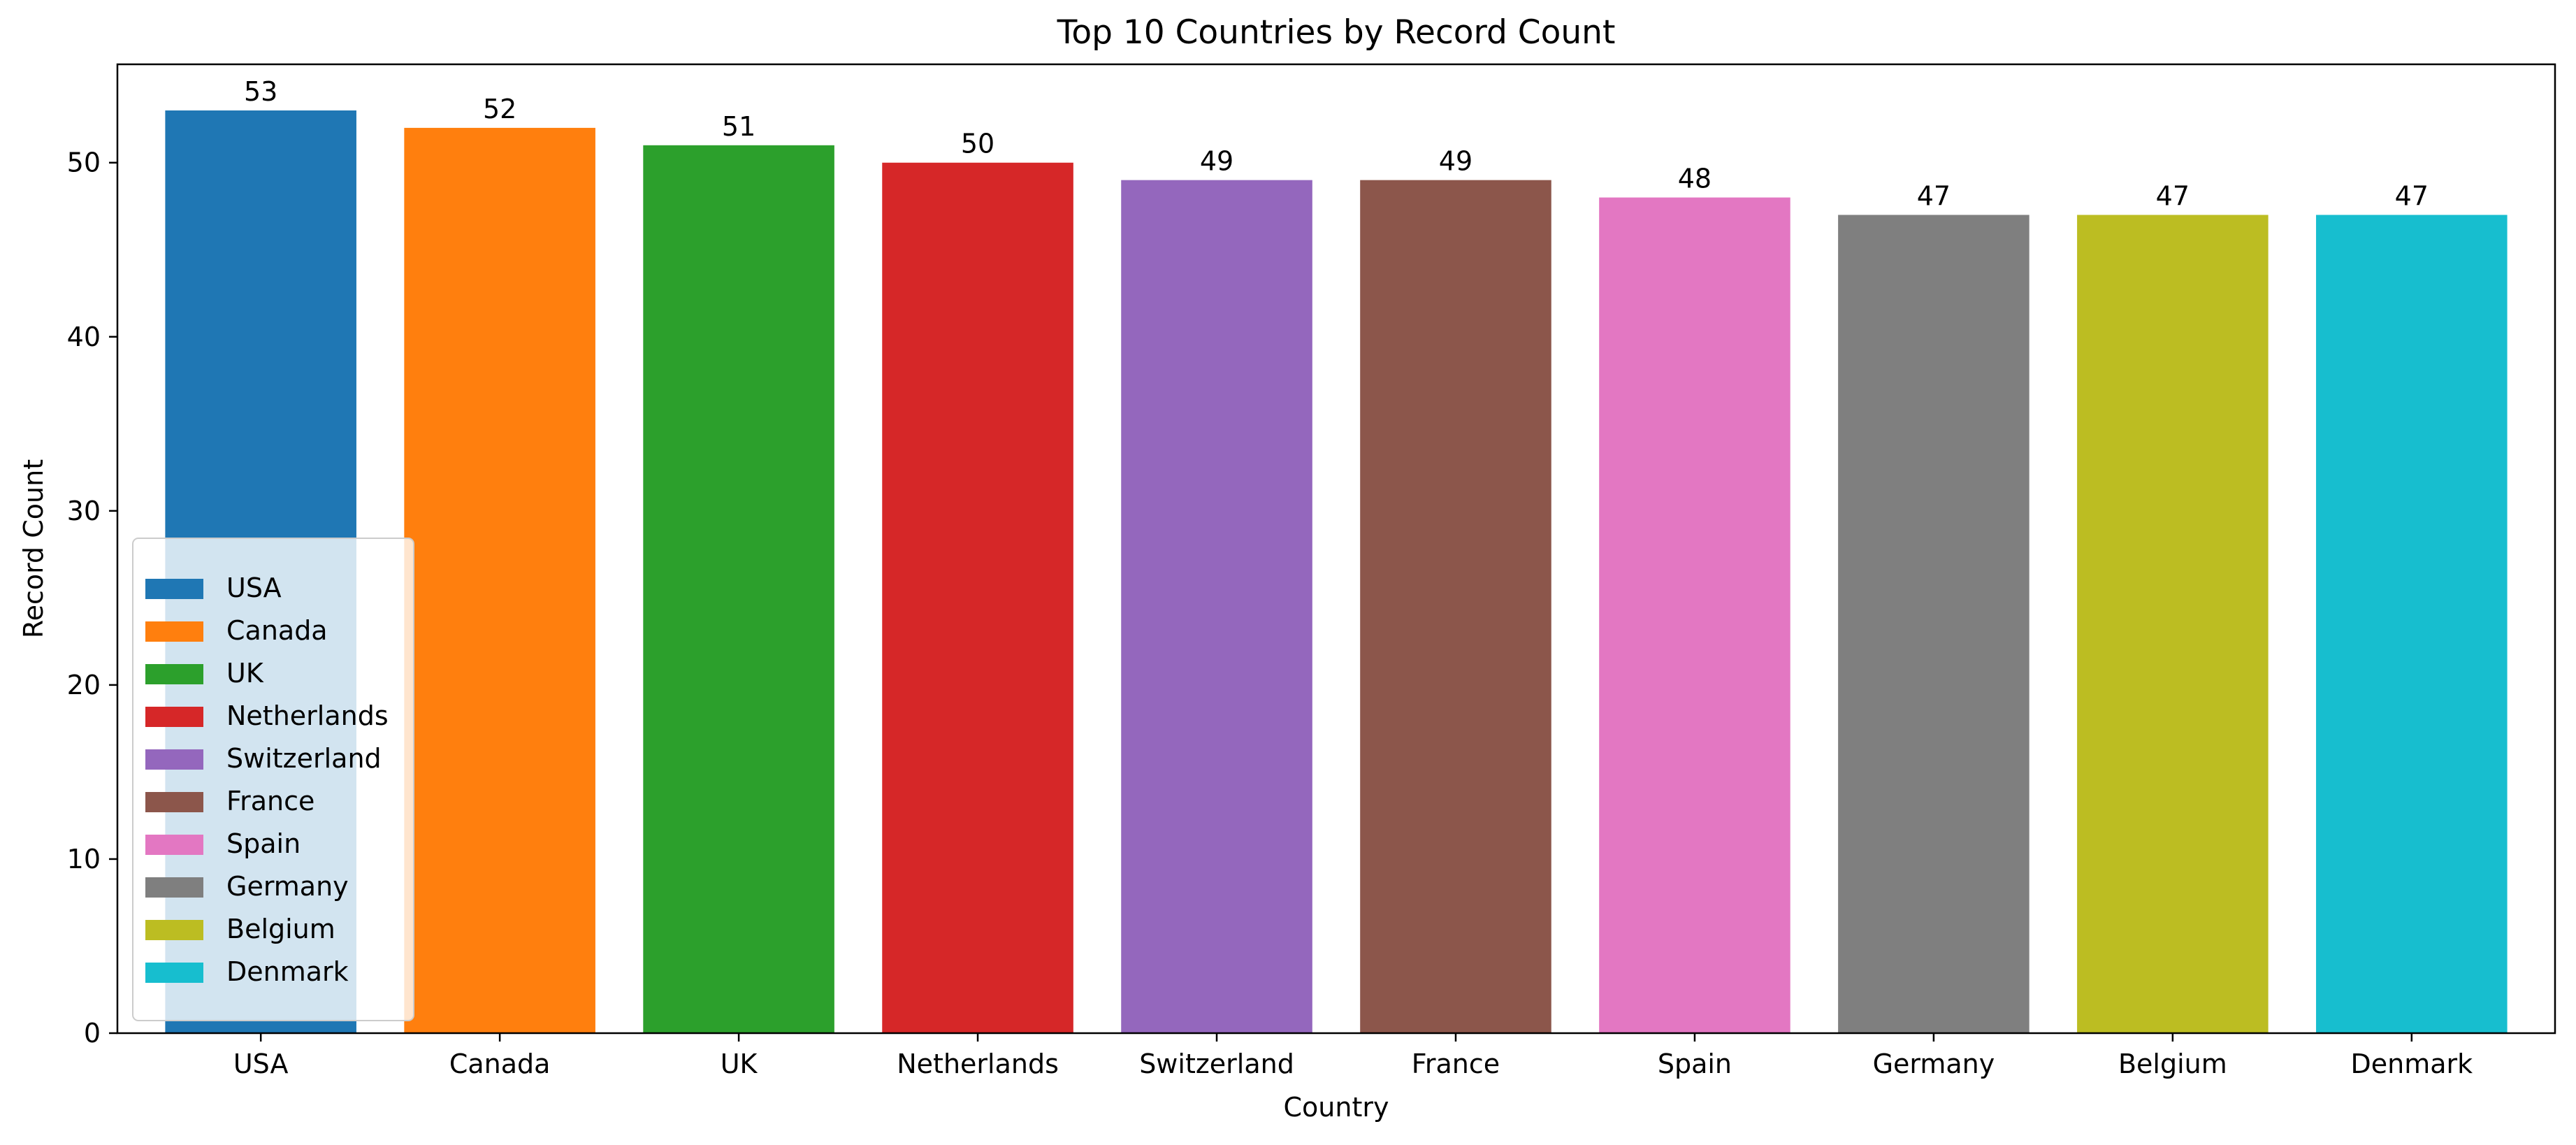  I want to click on x-tick-label-spain: Spain, so click(1695, 1064).